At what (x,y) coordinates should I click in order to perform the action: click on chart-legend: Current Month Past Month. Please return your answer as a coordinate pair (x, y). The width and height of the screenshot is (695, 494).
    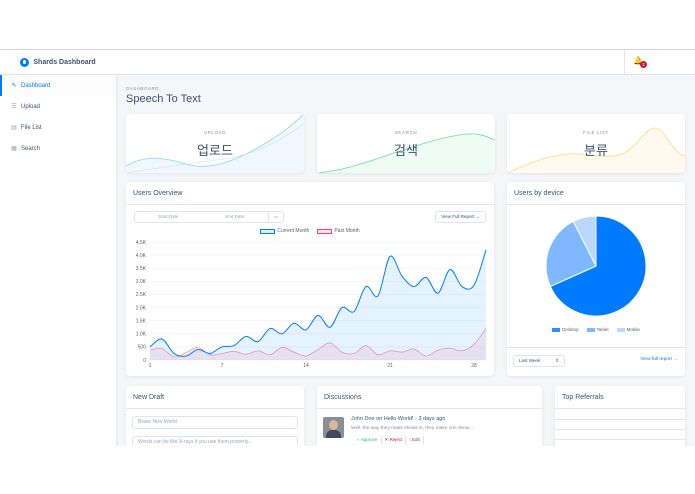
    Looking at the image, I should click on (310, 231).